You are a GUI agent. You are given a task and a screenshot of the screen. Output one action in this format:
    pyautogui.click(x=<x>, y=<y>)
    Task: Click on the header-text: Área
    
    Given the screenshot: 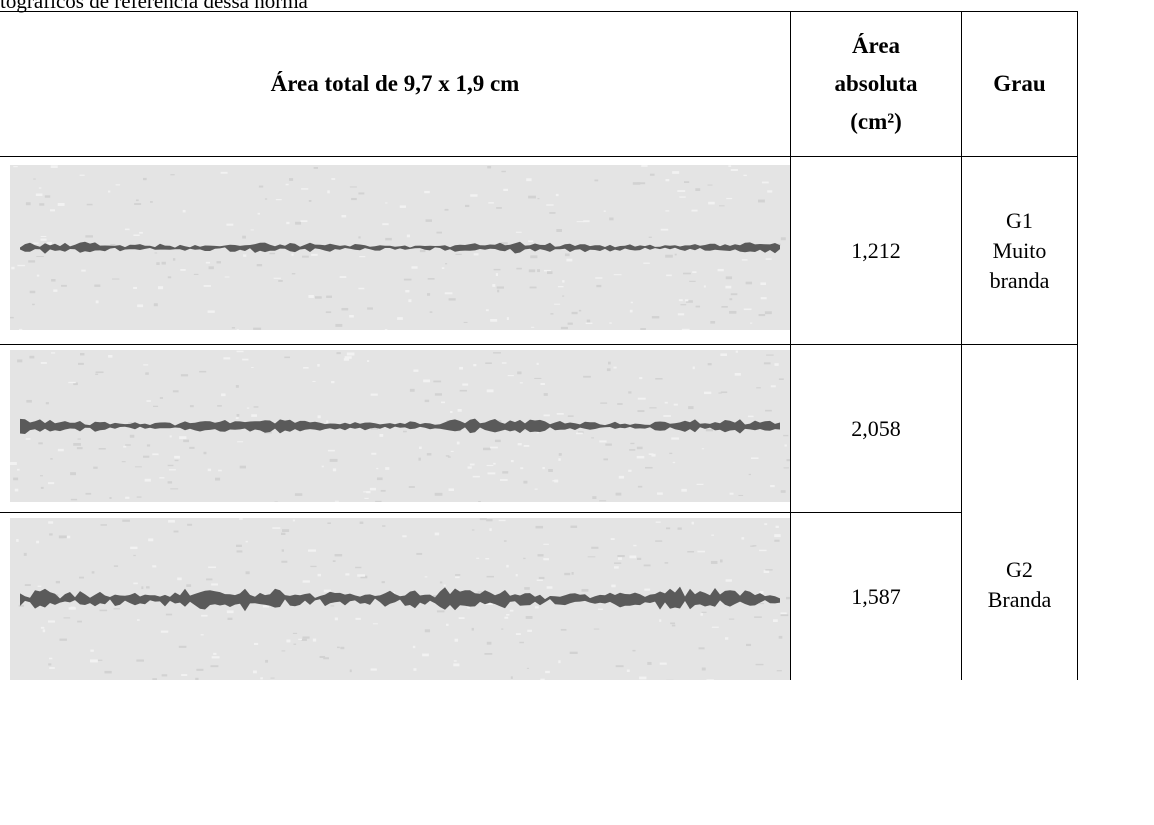 What is the action you would take?
    pyautogui.click(x=876, y=46)
    